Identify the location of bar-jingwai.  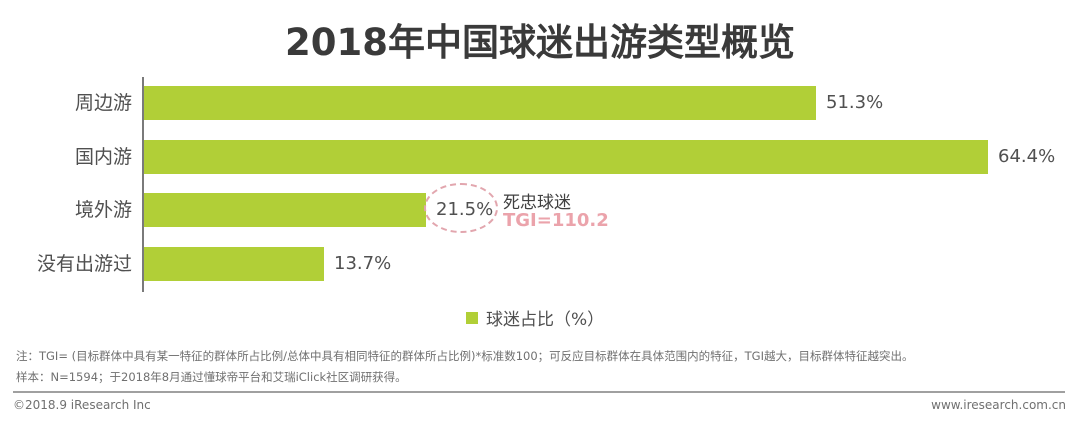
(285, 210).